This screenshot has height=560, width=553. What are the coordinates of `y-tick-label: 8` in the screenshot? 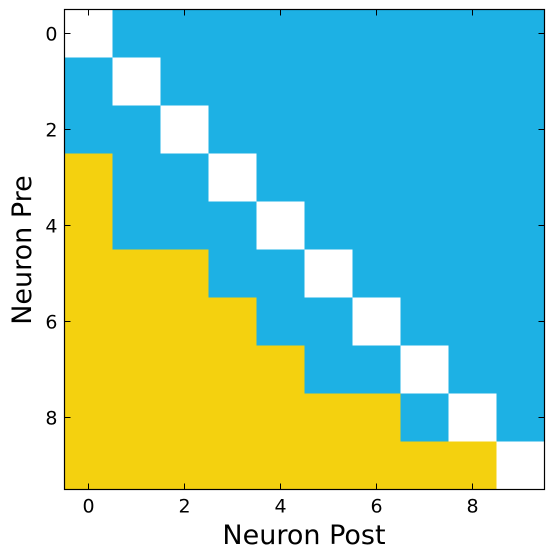 It's located at (51, 419).